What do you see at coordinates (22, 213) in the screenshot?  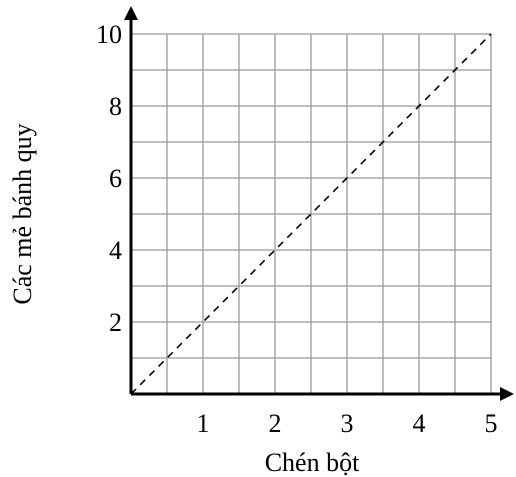 I see `y-axis-title: Các mẻ bánh quy` at bounding box center [22, 213].